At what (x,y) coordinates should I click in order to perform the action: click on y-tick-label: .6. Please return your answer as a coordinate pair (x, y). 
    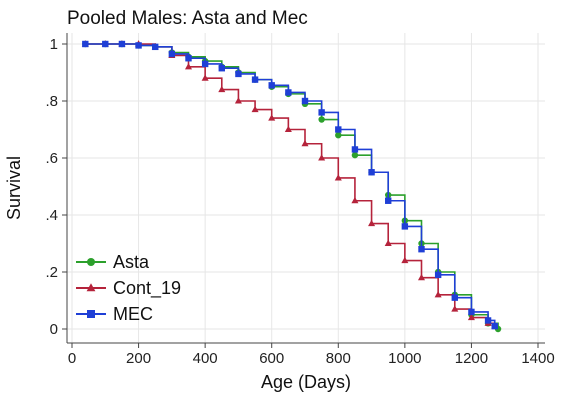
    Looking at the image, I should click on (51, 158).